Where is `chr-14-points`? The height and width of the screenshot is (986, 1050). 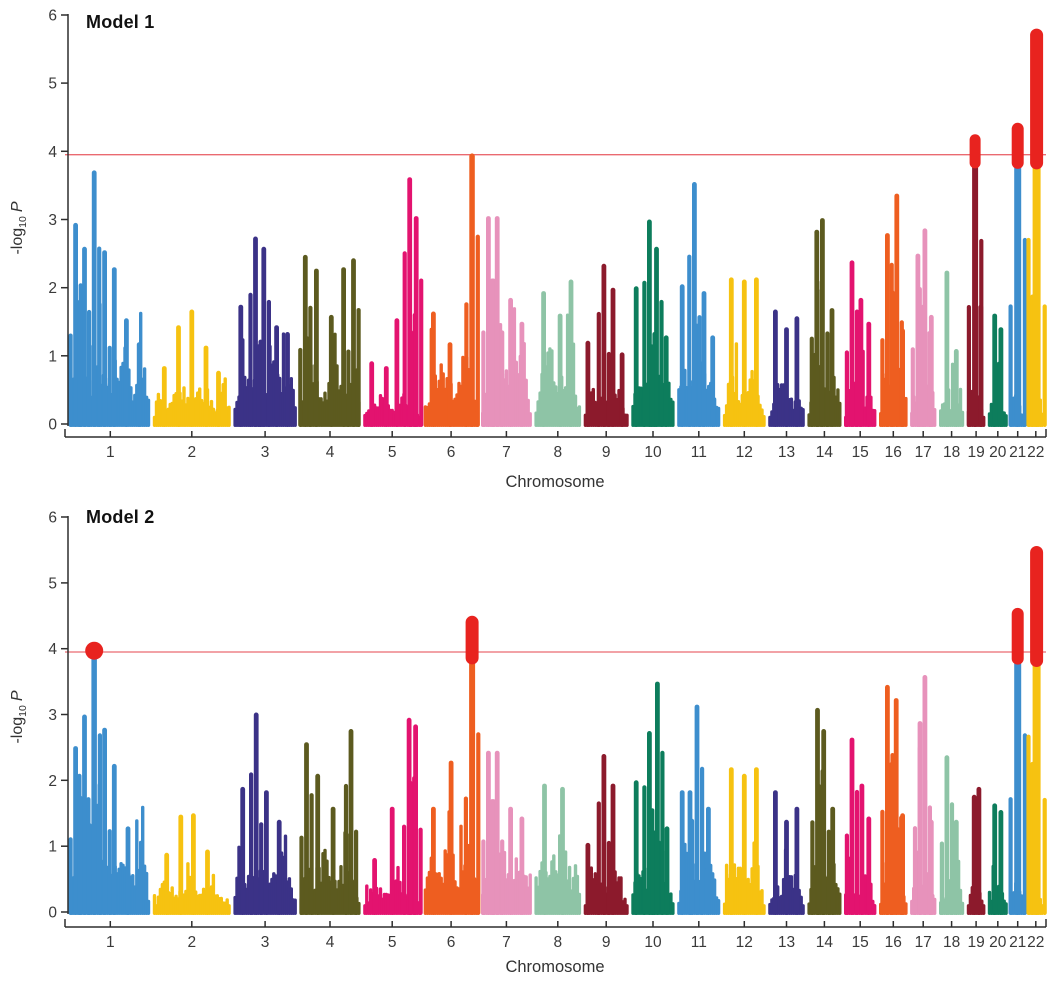 chr-14-points is located at coordinates (824, 811).